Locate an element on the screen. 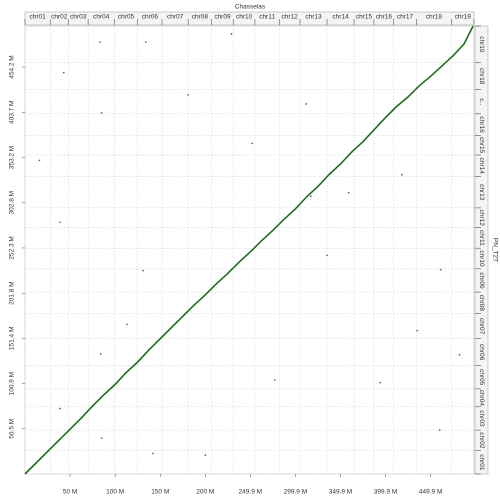 The image size is (500, 500). y-chromosome-label: chr03 is located at coordinates (481, 418).